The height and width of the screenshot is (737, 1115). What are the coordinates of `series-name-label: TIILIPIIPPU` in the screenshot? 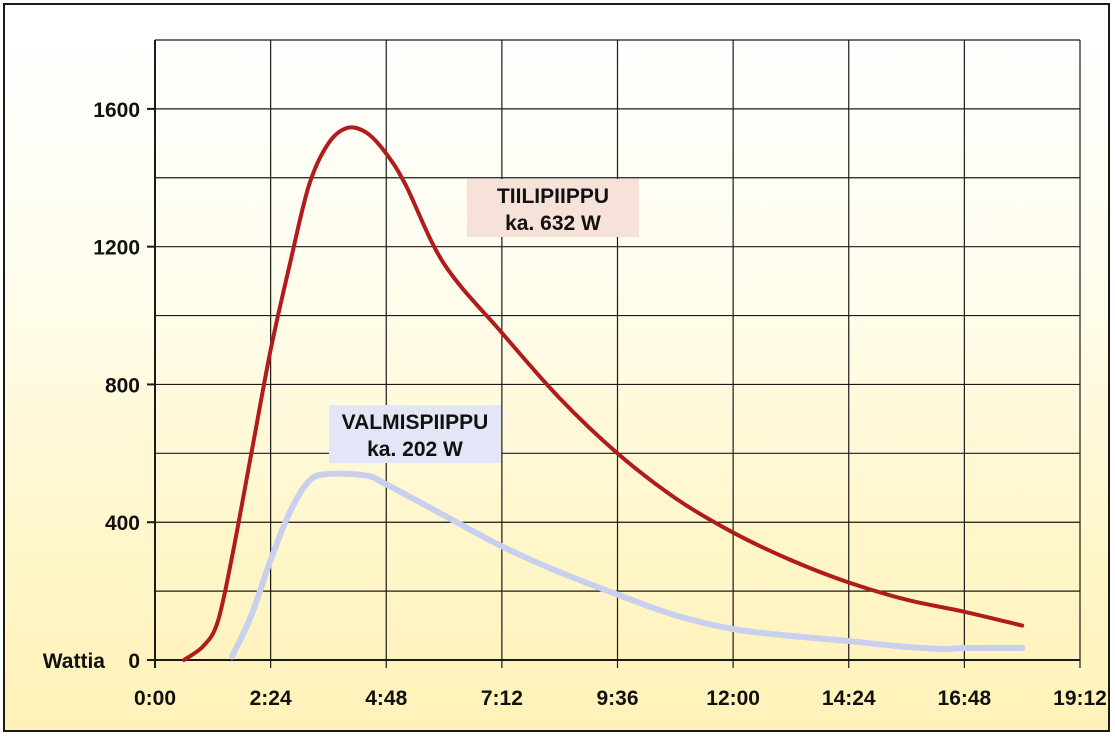 It's located at (553, 196).